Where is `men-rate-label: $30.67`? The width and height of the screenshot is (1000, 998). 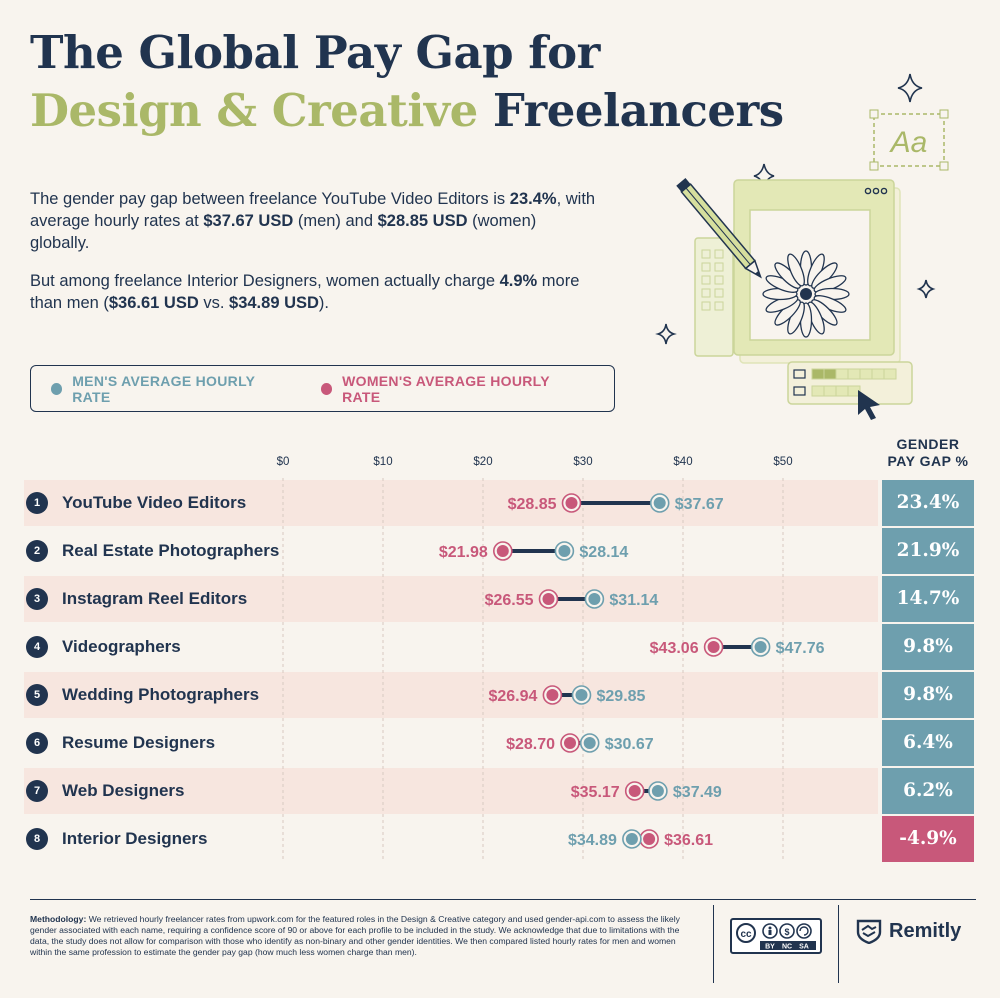
men-rate-label: $30.67 is located at coordinates (629, 744).